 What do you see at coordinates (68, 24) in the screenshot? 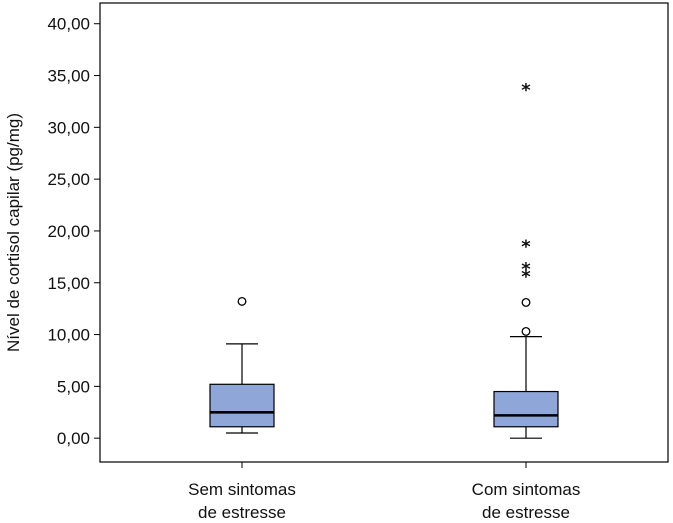
I see `y-tick-label: 40,00` at bounding box center [68, 24].